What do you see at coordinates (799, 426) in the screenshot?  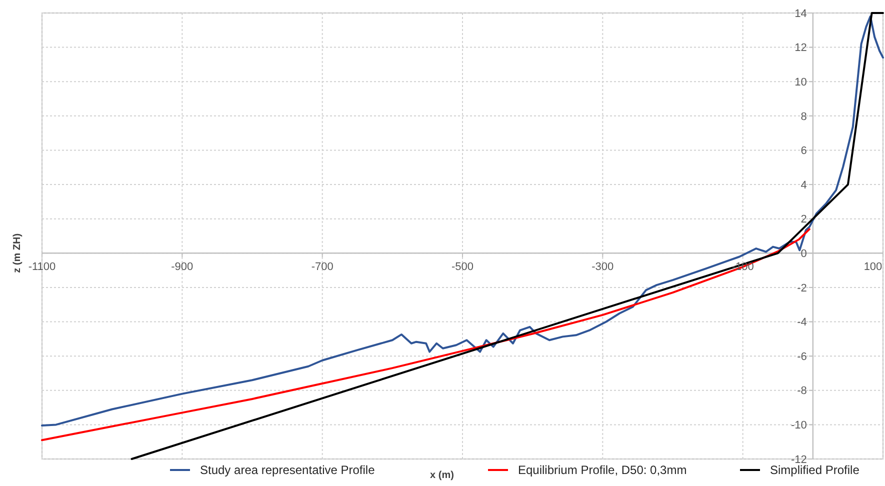 I see `y-tick-label: -10` at bounding box center [799, 426].